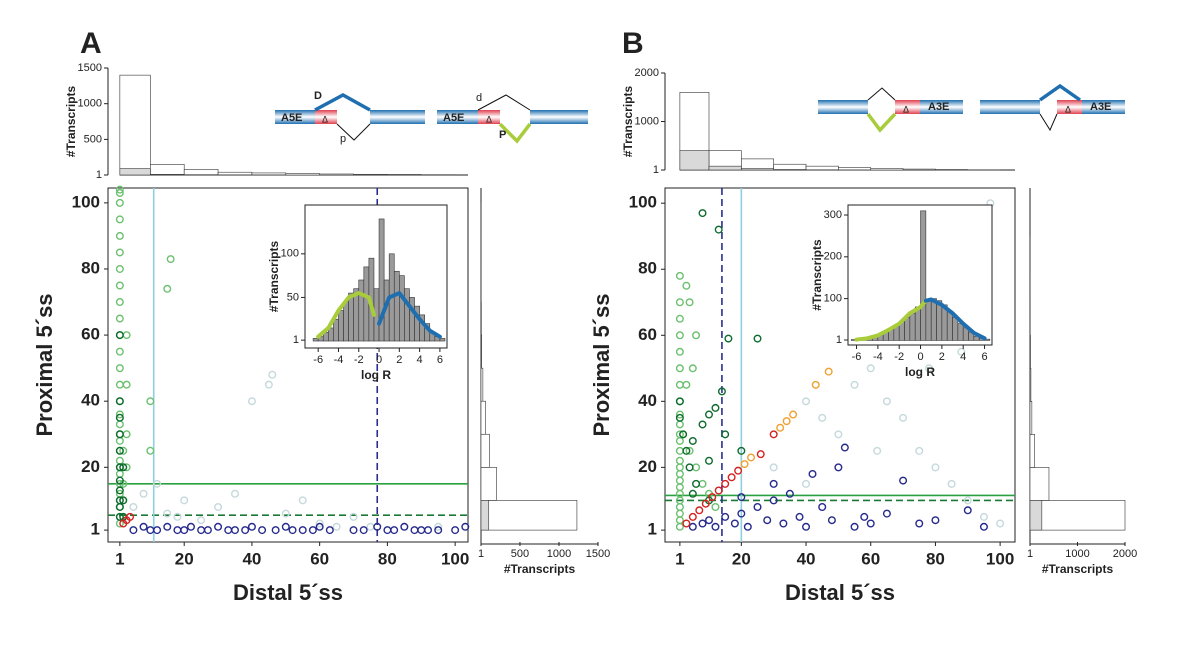 The image size is (1200, 650). I want to click on diagram-label: d, so click(479, 98).